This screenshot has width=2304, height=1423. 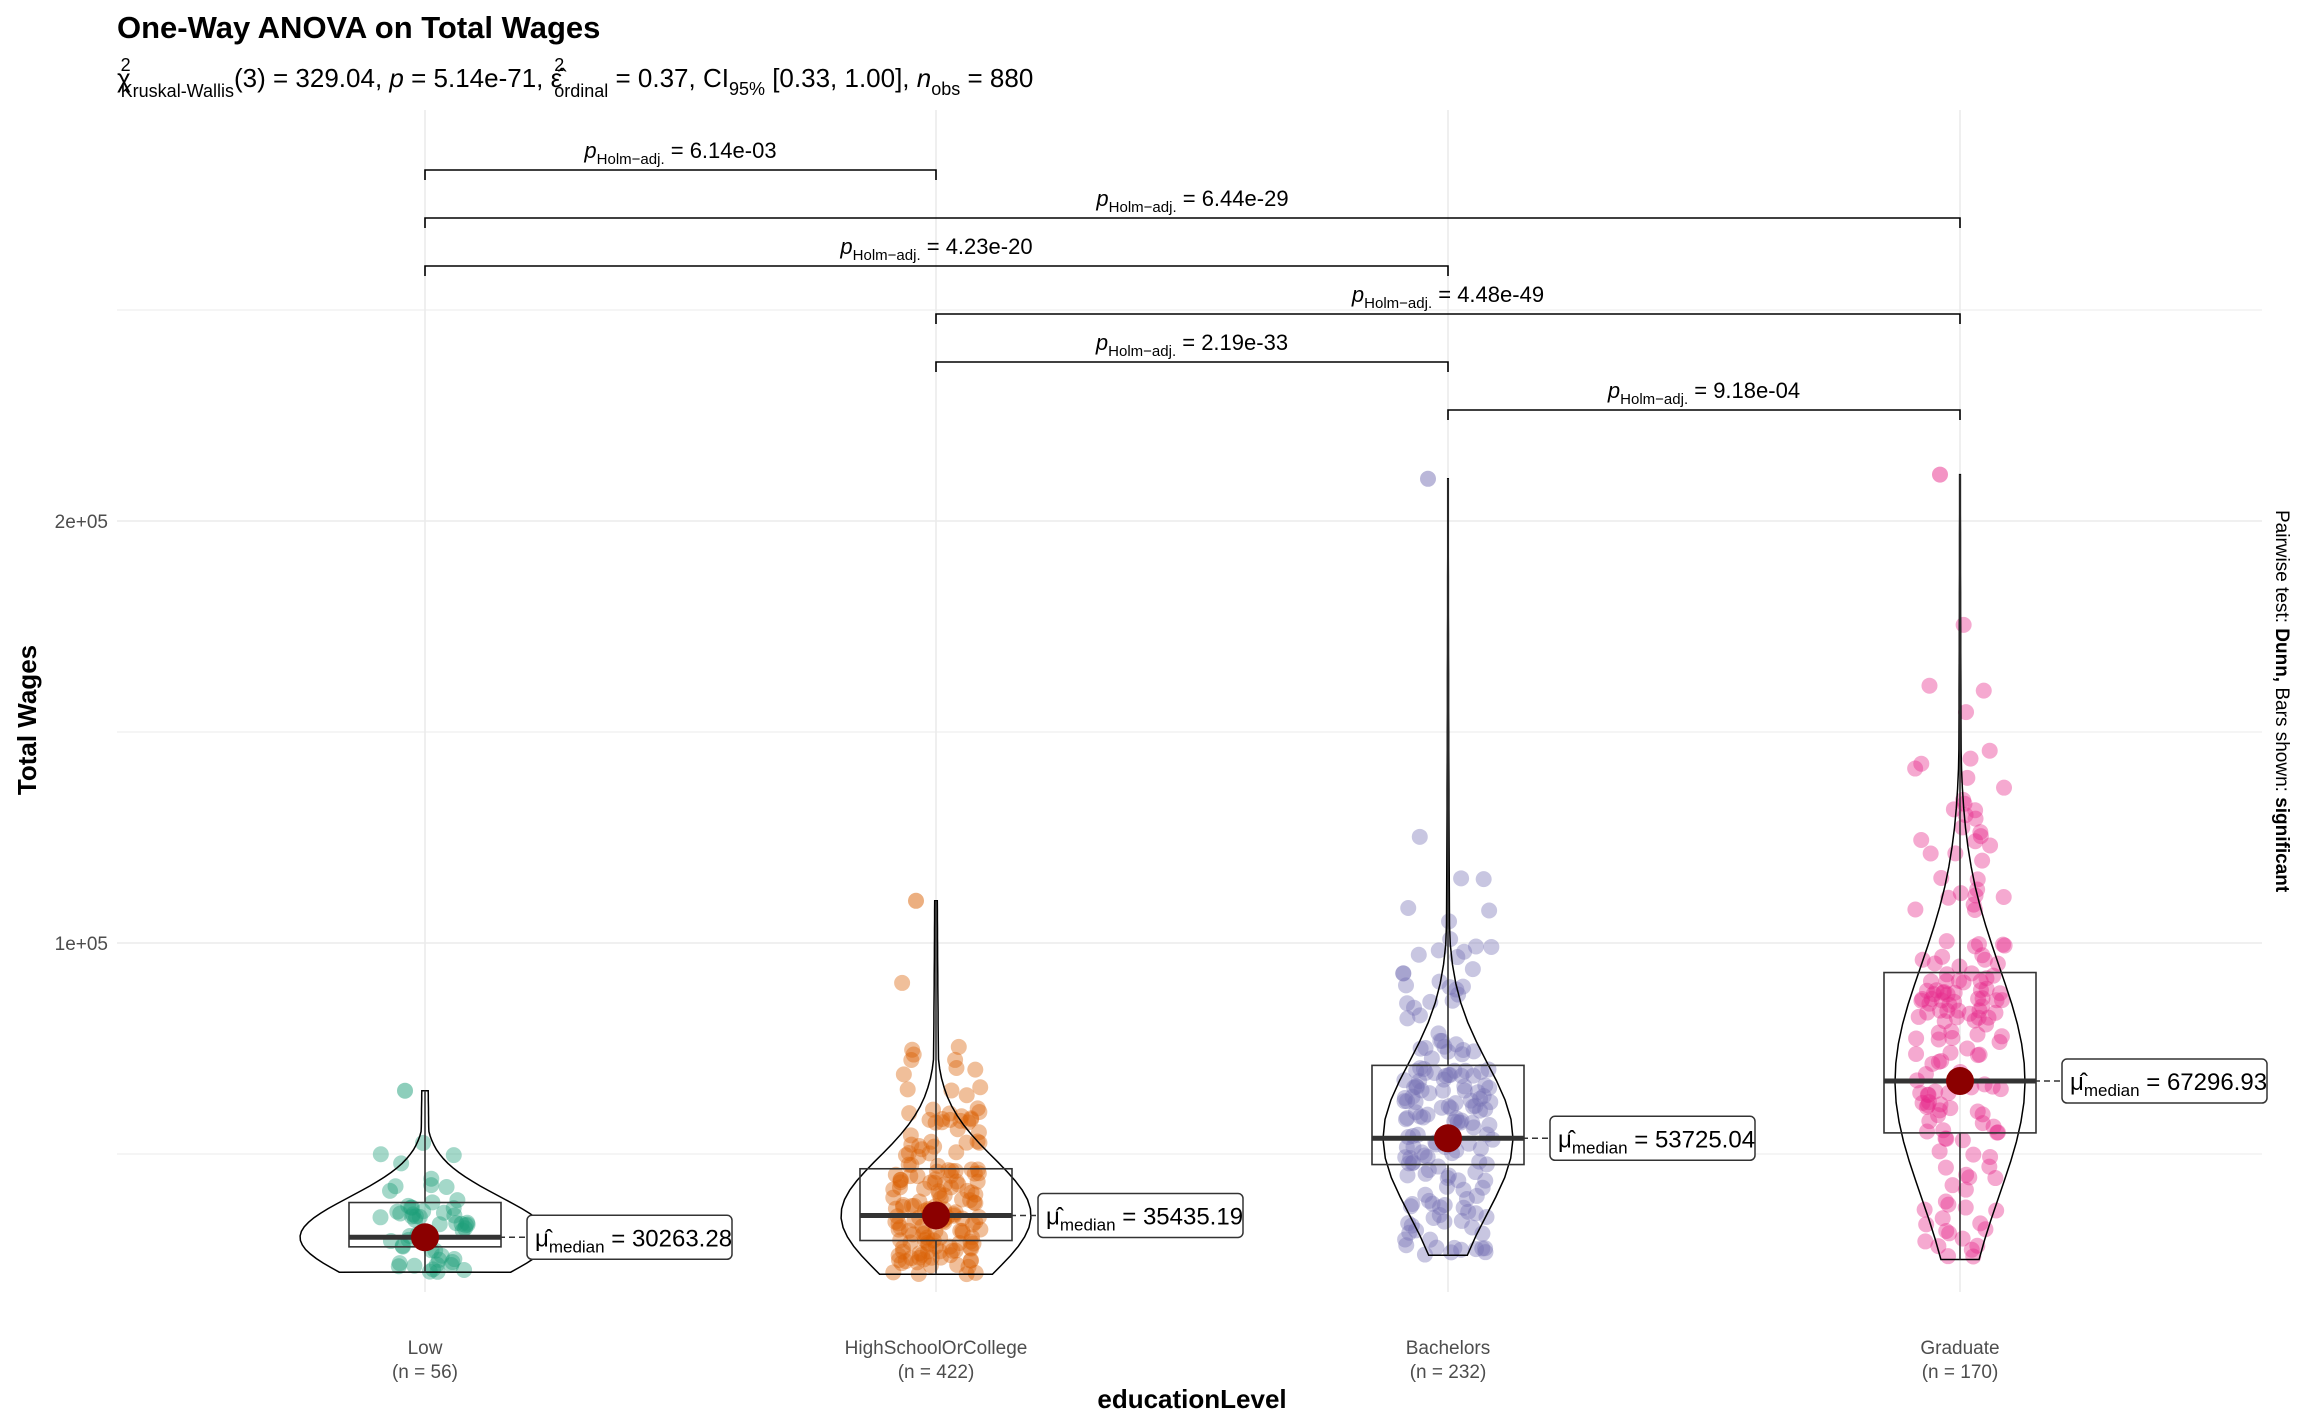 What do you see at coordinates (1233, 198) in the screenshot?
I see `pairwise-p-value: = 6.44e-29` at bounding box center [1233, 198].